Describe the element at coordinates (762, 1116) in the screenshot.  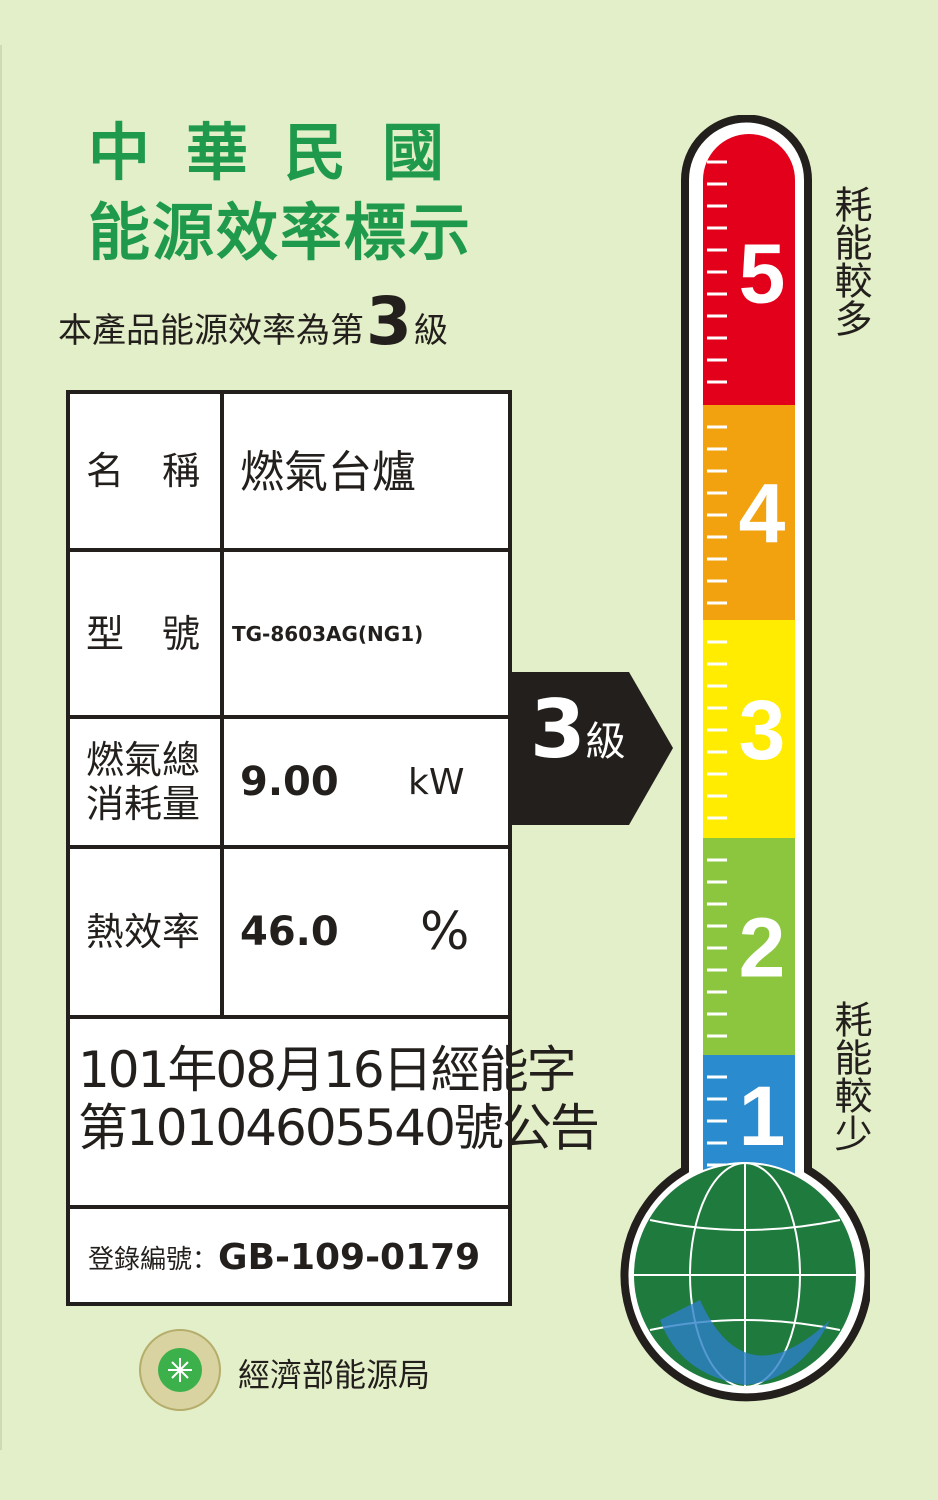
I see `level-label-1: 1` at that location.